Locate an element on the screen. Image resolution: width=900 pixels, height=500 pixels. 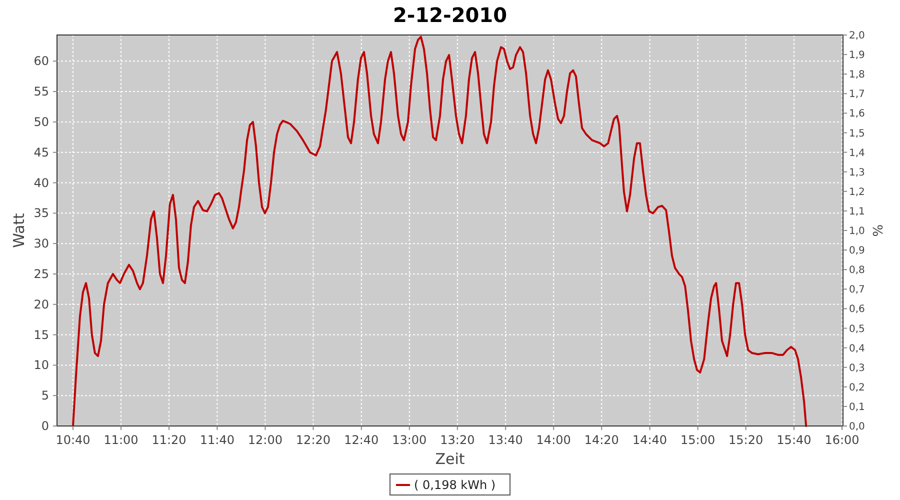
y2-tick-label: 1,8 is located at coordinates (857, 75).